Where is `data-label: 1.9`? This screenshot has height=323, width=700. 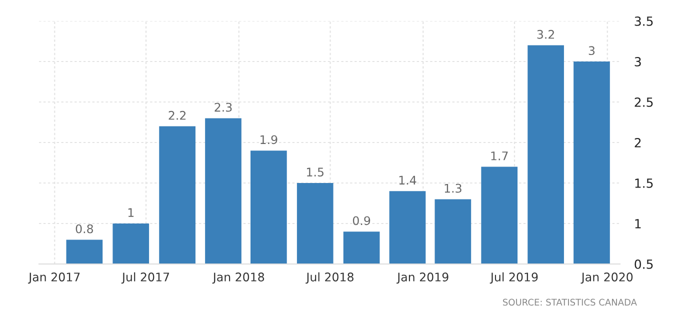
data-label: 1.9 is located at coordinates (269, 139).